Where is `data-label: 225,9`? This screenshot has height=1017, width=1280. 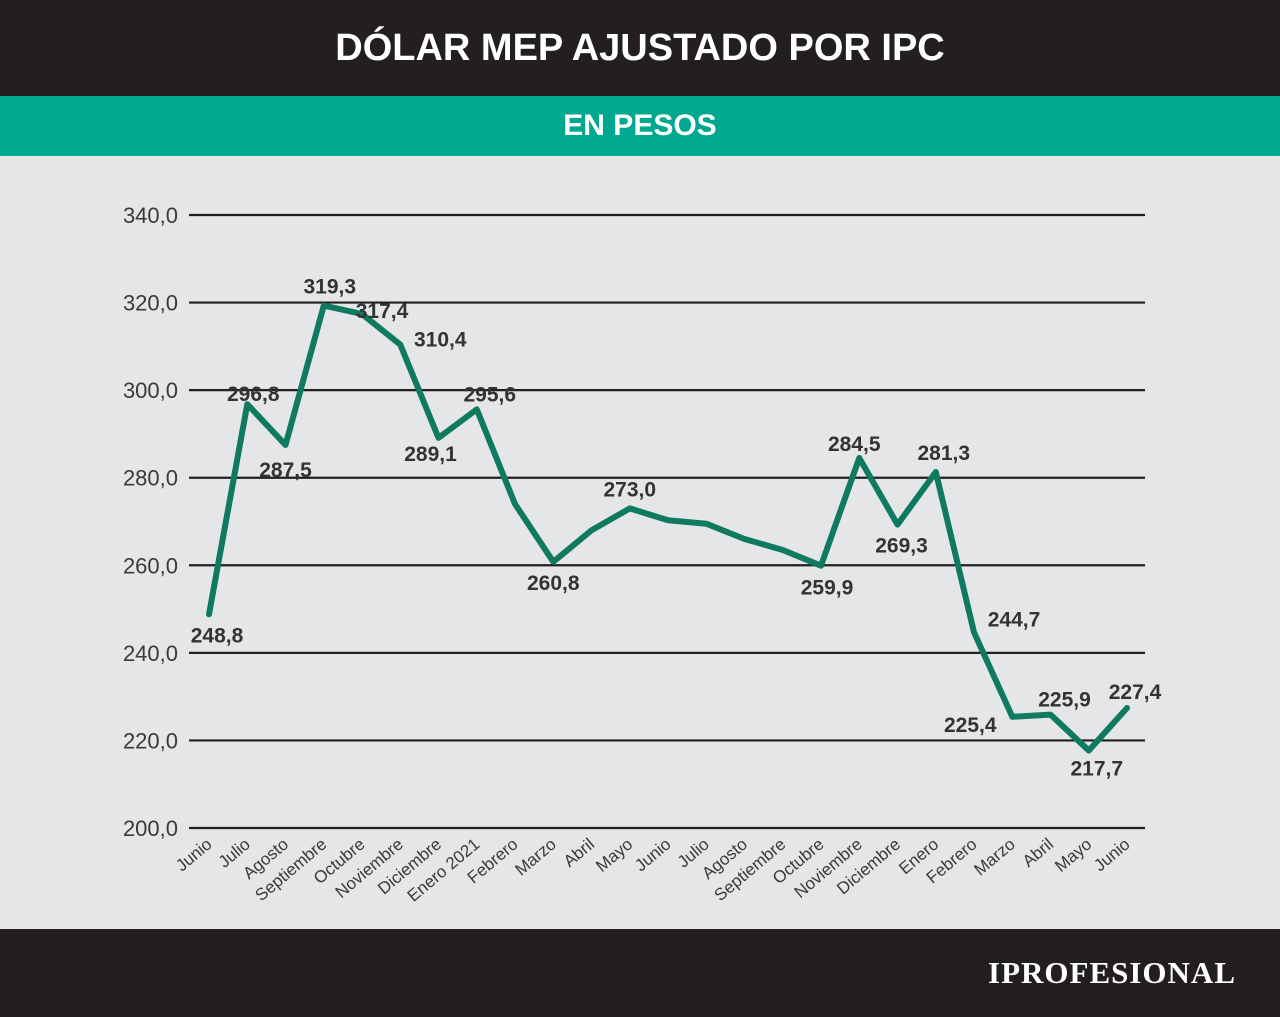
data-label: 225,9 is located at coordinates (1064, 700).